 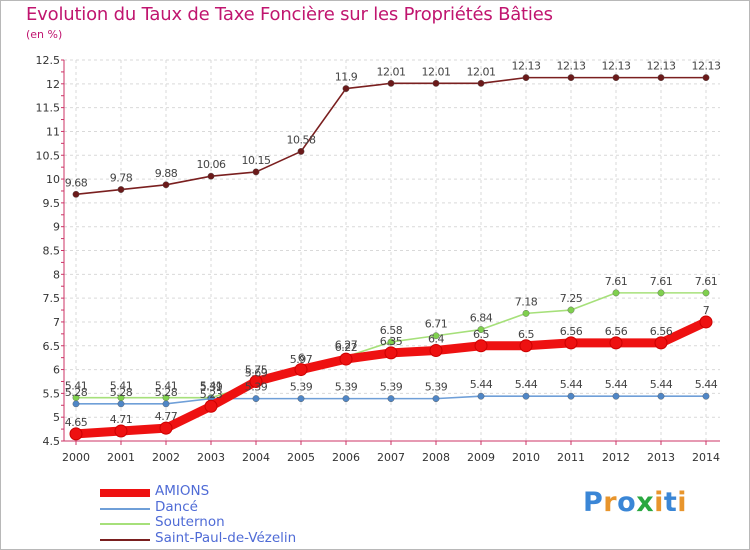 I want to click on data-label-souternon: 5.41, so click(x=211, y=386).